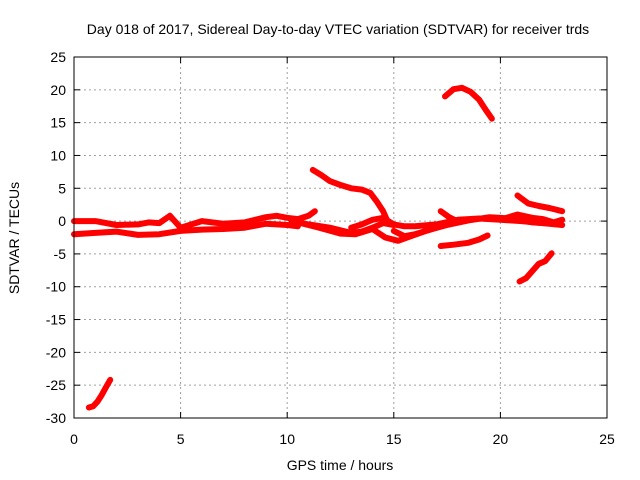  I want to click on y-tick-label: 0, so click(62, 221).